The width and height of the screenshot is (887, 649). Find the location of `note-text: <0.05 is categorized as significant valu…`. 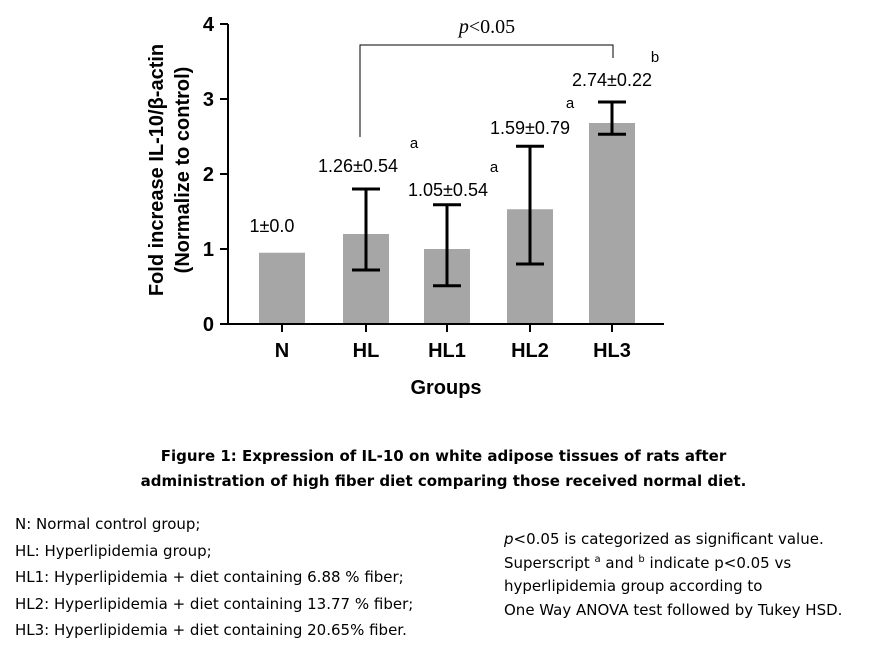

note-text: <0.05 is categorized as significant valu… is located at coordinates (668, 539).